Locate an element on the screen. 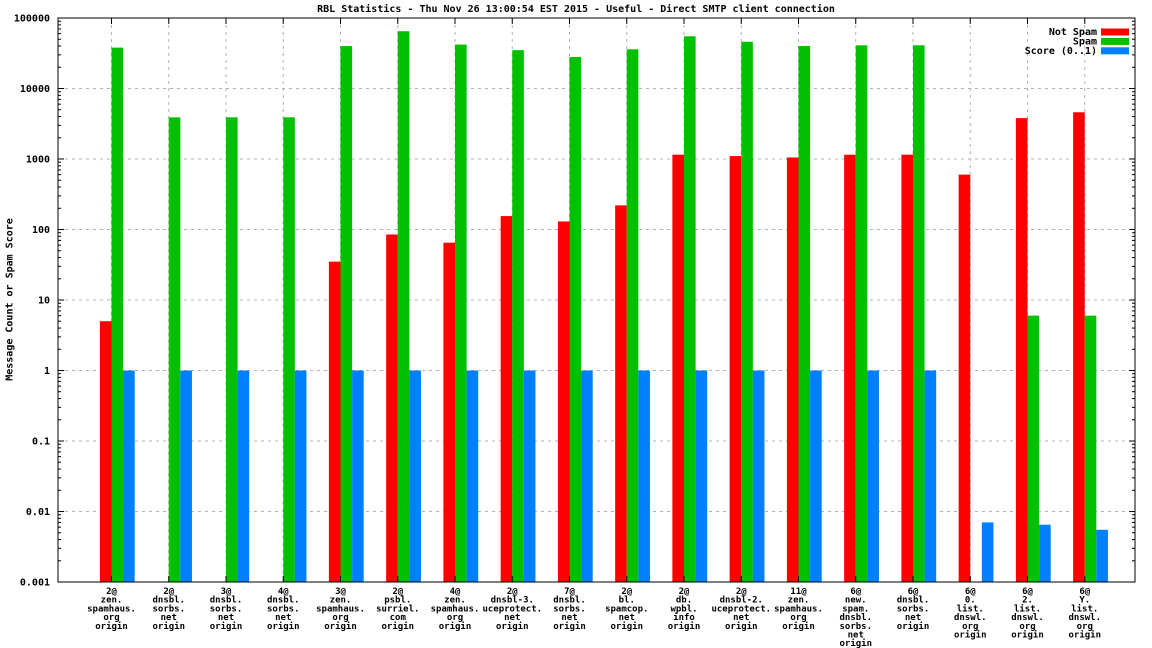  x-tick-label: 7@ dnsbl. sorbs. net origin is located at coordinates (569, 609).